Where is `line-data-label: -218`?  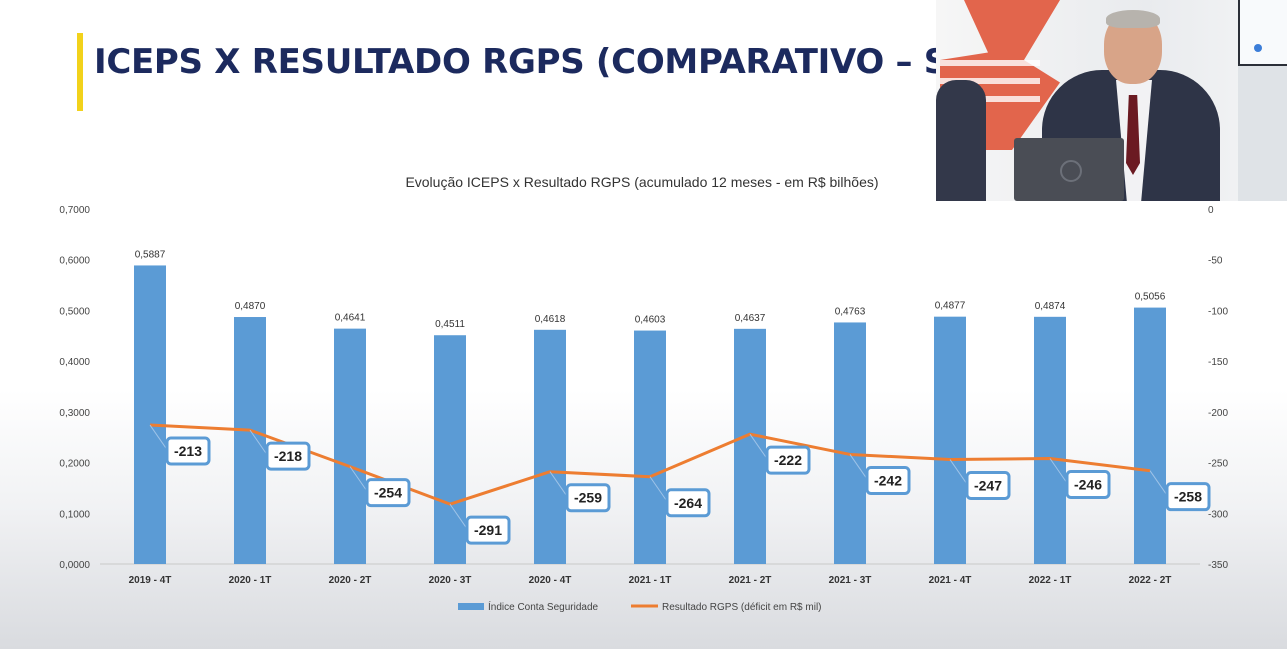 line-data-label: -218 is located at coordinates (288, 456).